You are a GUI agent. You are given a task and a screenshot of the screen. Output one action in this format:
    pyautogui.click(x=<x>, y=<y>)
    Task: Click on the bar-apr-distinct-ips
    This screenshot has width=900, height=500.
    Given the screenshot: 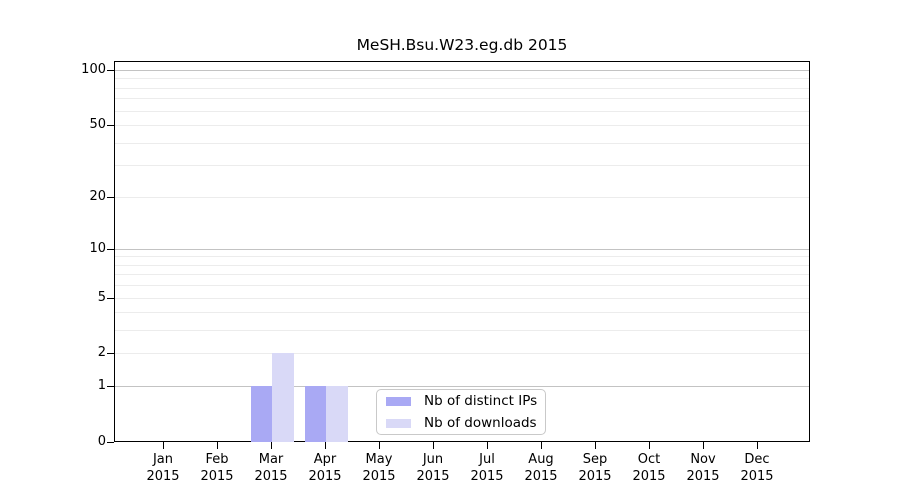 What is the action you would take?
    pyautogui.click(x=315, y=414)
    